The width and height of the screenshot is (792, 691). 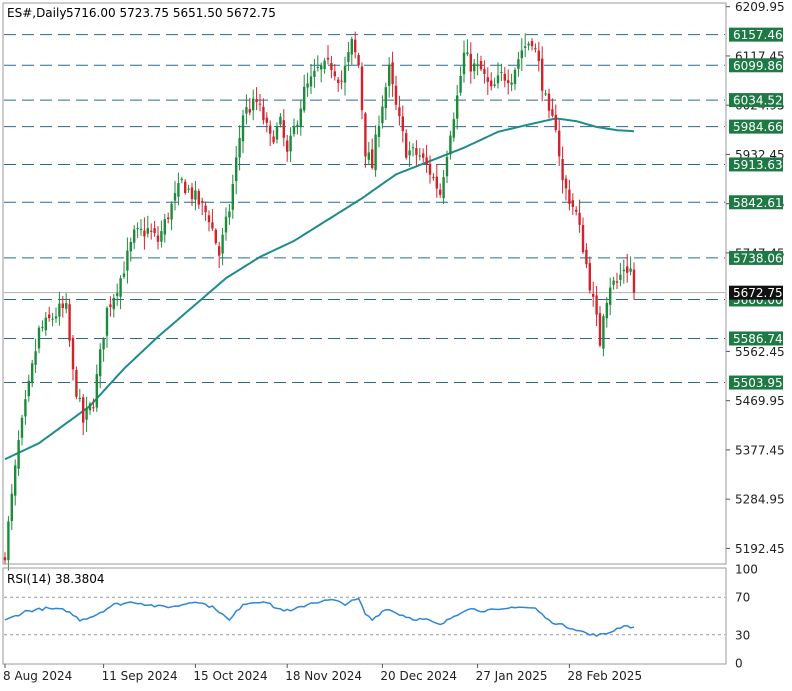 I want to click on time-tick-label: 28 Feb 2025, so click(x=604, y=676).